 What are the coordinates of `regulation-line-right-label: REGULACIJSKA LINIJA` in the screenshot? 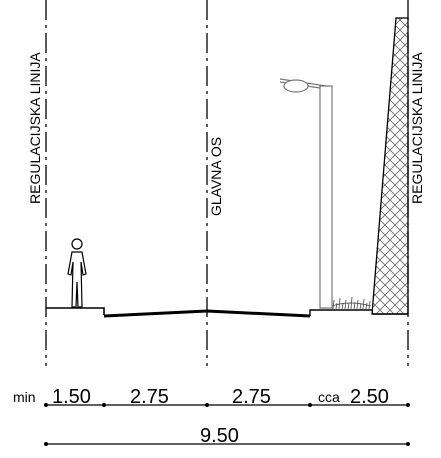 It's located at (417, 128).